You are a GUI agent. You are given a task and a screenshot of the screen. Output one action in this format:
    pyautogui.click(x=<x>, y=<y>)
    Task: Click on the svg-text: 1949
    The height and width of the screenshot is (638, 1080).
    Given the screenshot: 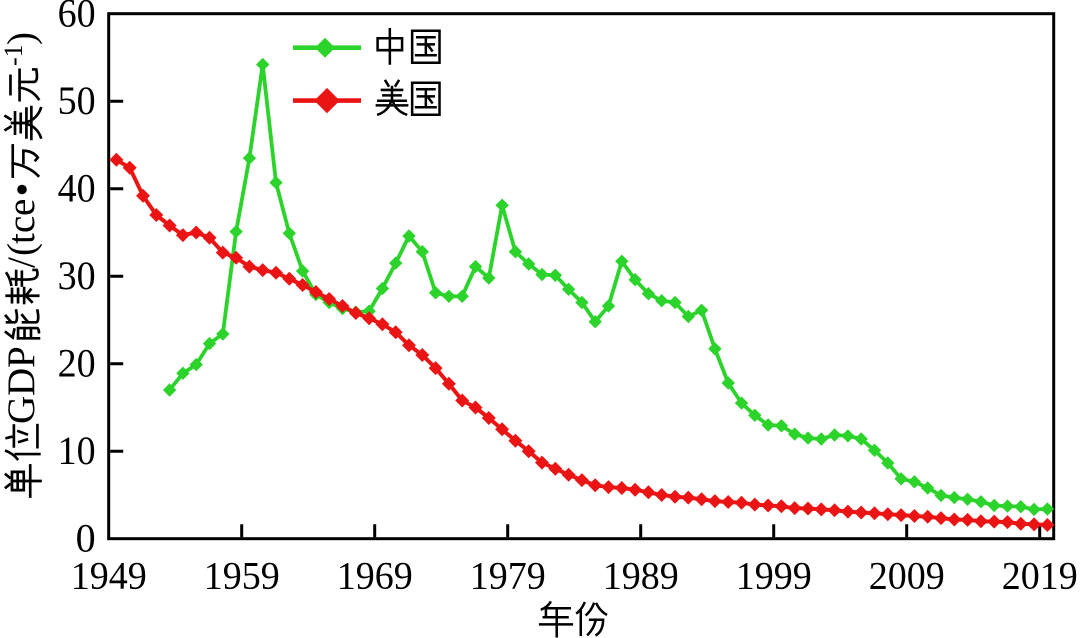 What is the action you would take?
    pyautogui.click(x=109, y=576)
    